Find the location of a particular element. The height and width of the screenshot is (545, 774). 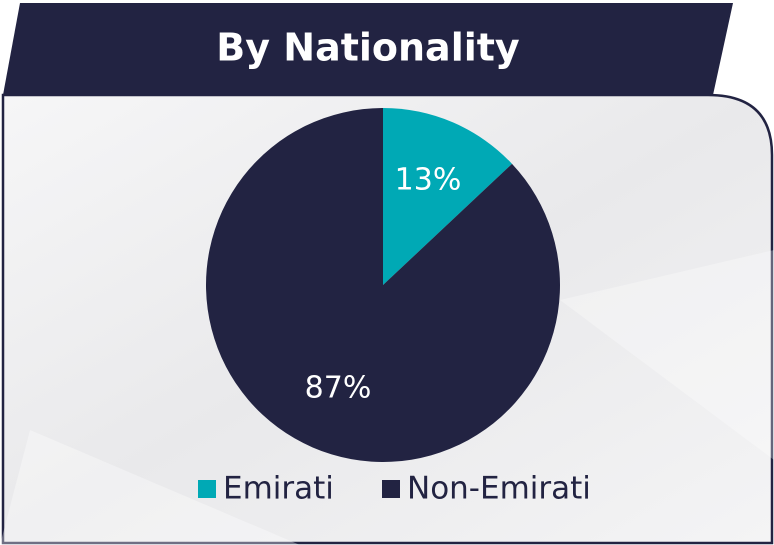

legend-label: Non-Emirati is located at coordinates (499, 489).